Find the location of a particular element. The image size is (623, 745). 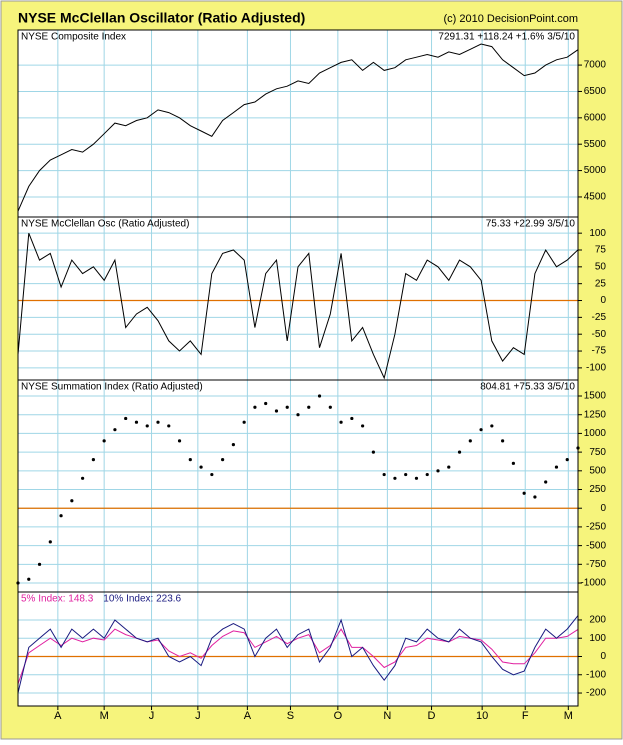

y-tick-label: 50 is located at coordinates (601, 266).